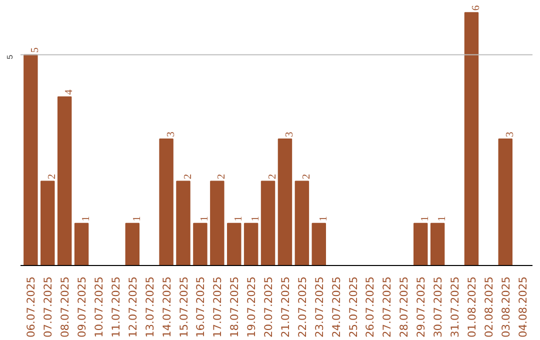 The width and height of the screenshot is (540, 340). What do you see at coordinates (167, 307) in the screenshot?
I see `x-tick-label: 14.07.2025` at bounding box center [167, 307].